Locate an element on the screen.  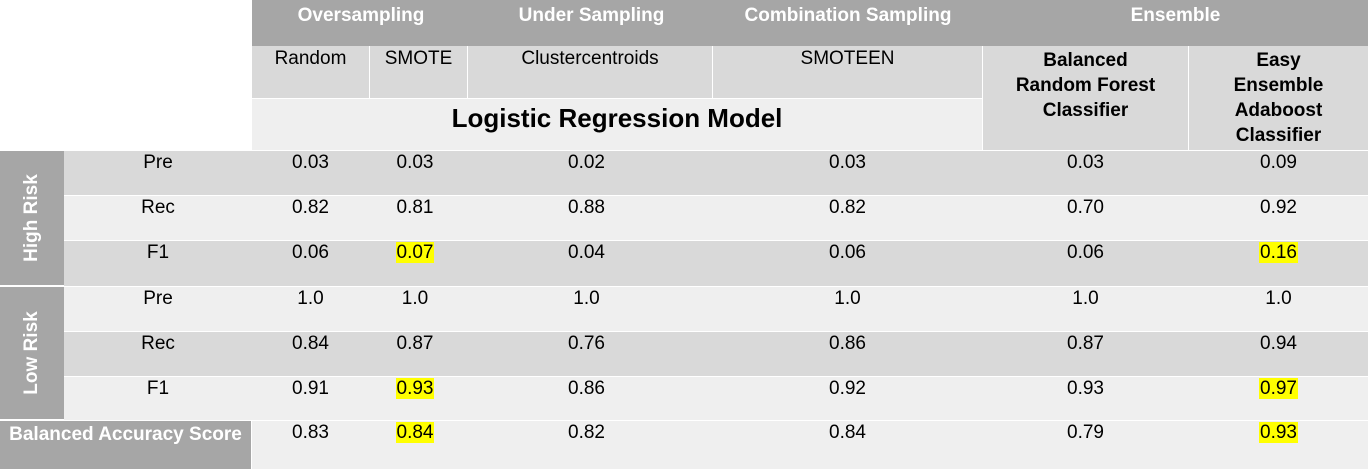
model-label: Logistic Regression Model is located at coordinates (617, 124).